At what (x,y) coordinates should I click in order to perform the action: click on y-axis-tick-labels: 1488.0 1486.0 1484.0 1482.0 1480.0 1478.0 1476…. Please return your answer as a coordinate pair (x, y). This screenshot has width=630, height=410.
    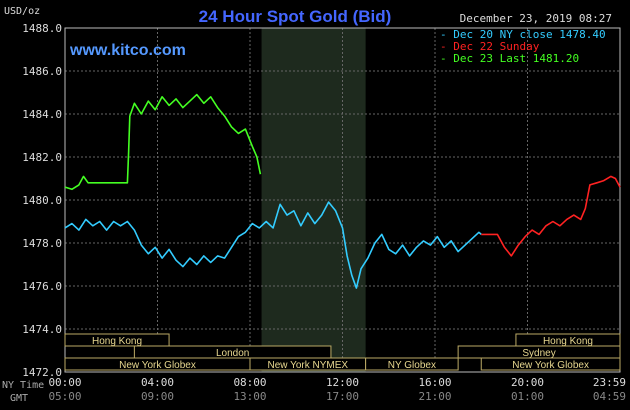
    Looking at the image, I should click on (42, 200).